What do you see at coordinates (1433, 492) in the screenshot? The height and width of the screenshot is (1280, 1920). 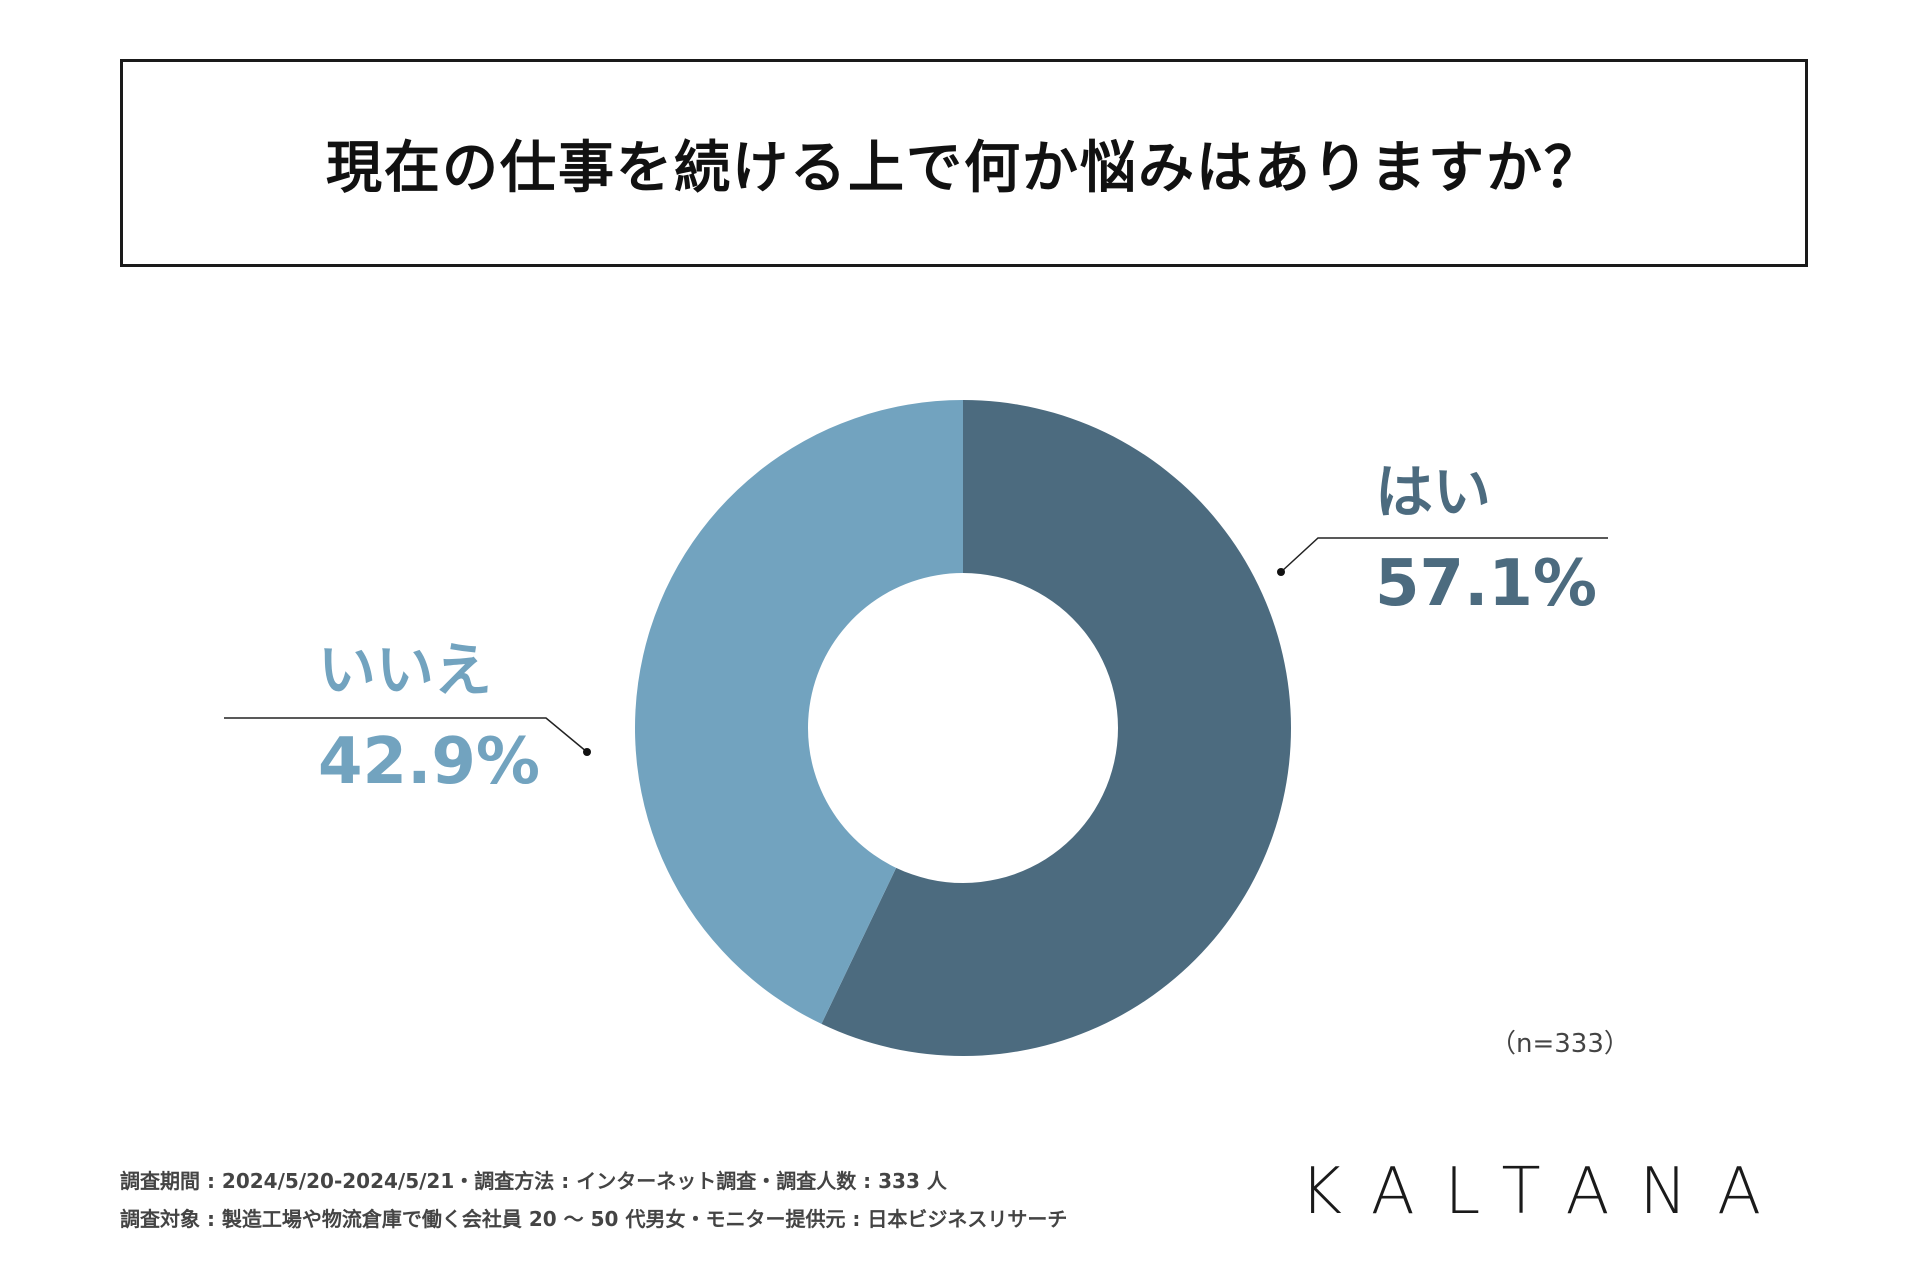 I see `slice-label-0: はい` at bounding box center [1433, 492].